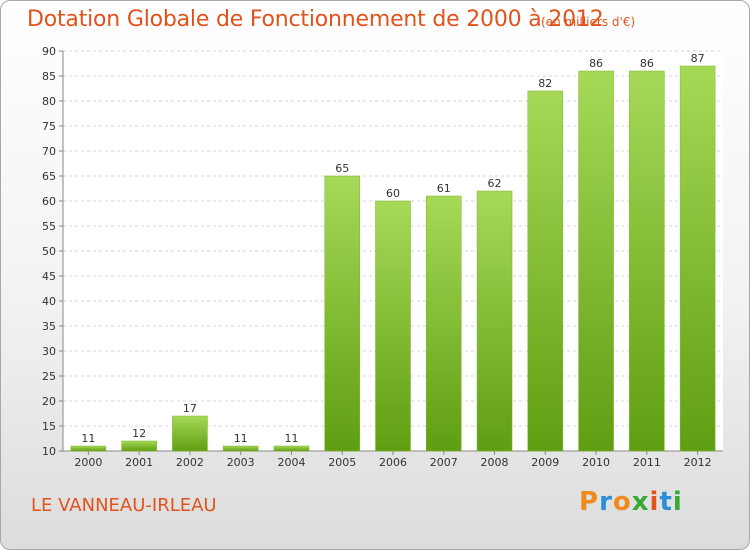 This screenshot has width=750, height=550. What do you see at coordinates (49, 76) in the screenshot?
I see `y-tick-label: 85` at bounding box center [49, 76].